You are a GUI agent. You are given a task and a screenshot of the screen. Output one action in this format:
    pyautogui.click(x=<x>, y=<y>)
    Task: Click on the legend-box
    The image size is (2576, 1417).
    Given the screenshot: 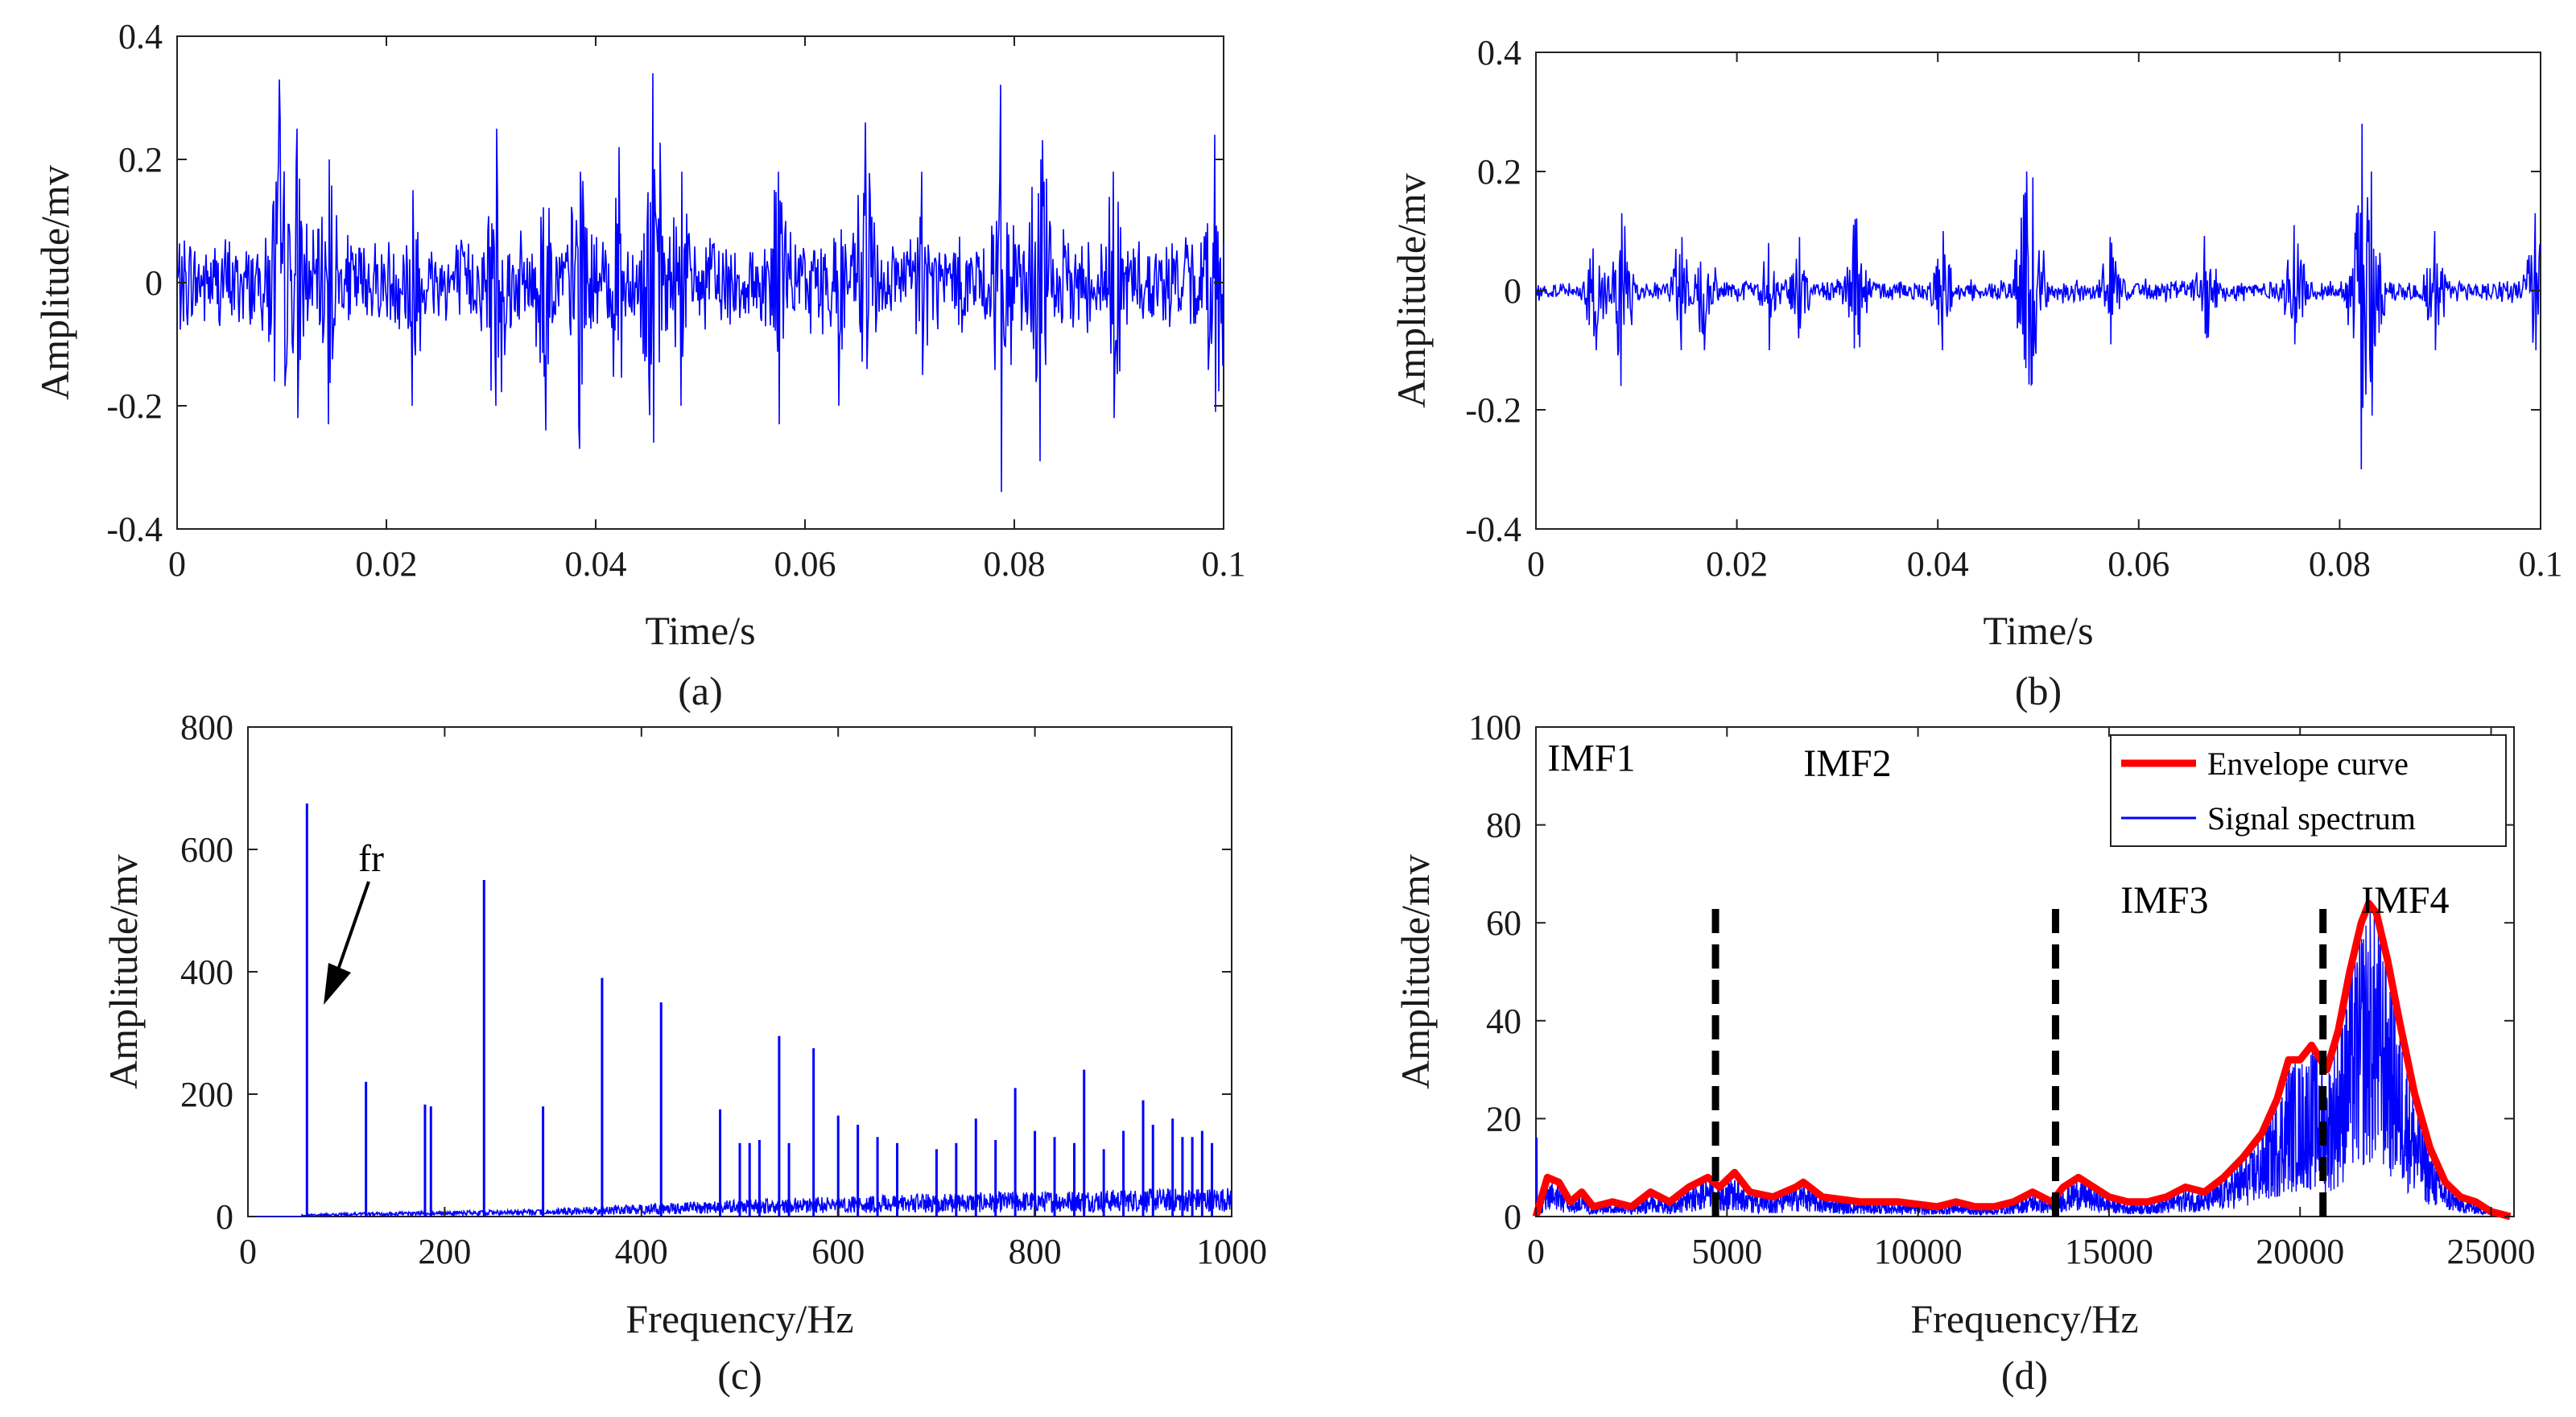 What is the action you would take?
    pyautogui.click(x=2308, y=790)
    